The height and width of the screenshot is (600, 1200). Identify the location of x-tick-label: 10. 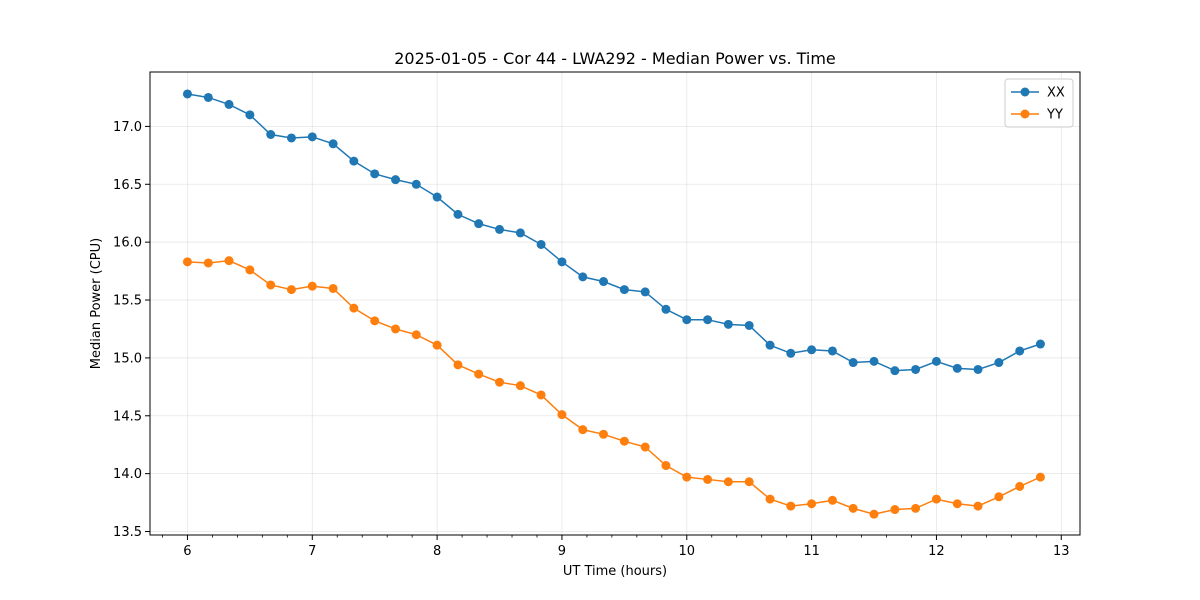
(687, 551).